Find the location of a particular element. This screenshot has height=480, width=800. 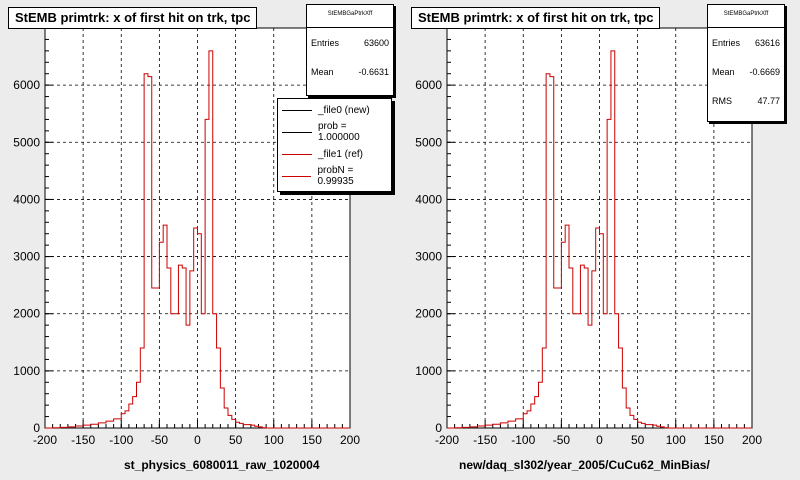

legend-label: prob = 1.000000 is located at coordinates (338, 132).